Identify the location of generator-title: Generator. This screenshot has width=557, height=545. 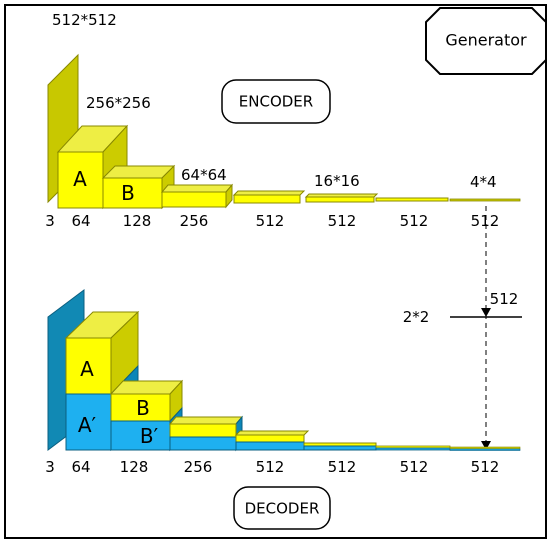
(486, 40).